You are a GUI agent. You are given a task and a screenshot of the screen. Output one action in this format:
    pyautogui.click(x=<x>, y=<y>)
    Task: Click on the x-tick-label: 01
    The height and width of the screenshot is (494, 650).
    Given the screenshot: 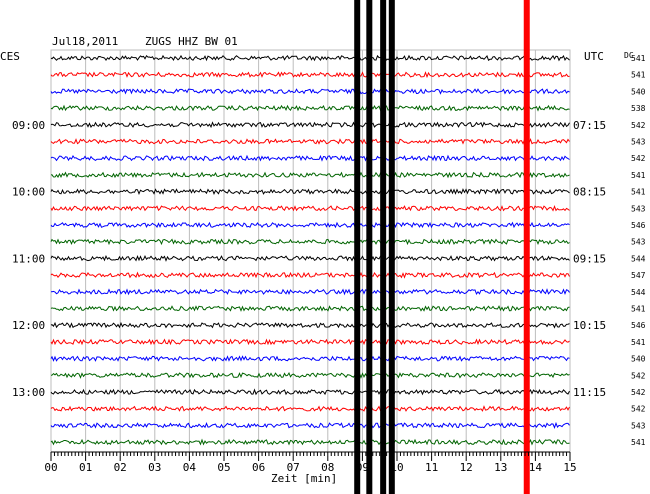 What is the action you would take?
    pyautogui.click(x=85, y=467)
    